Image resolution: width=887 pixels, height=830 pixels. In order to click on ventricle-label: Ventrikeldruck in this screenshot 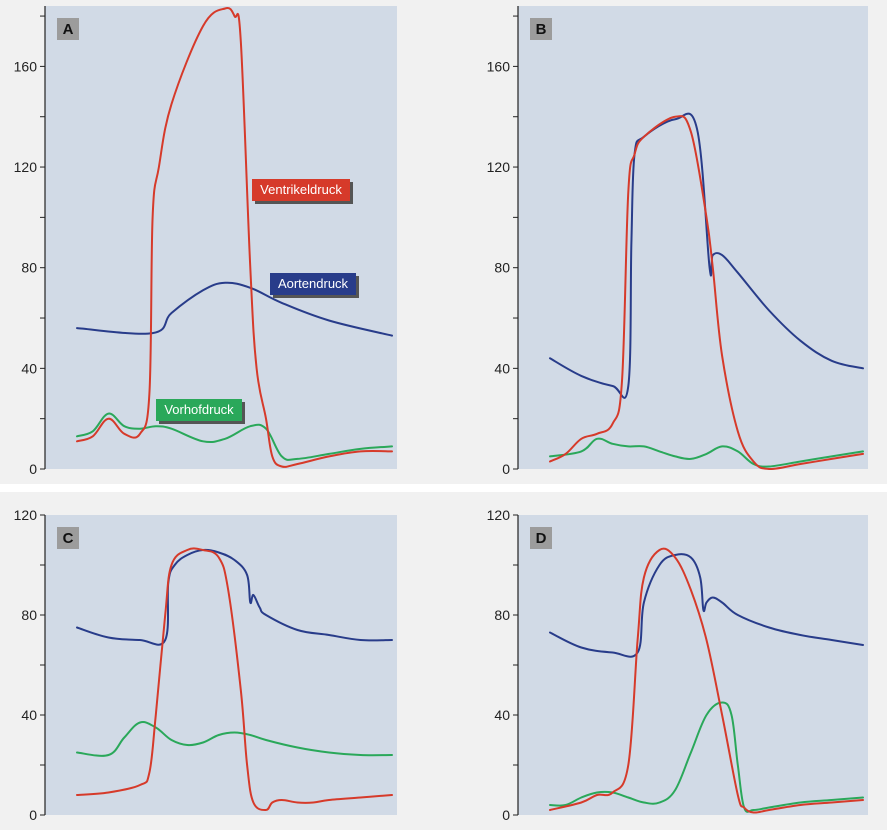, I will do `click(301, 189)`.